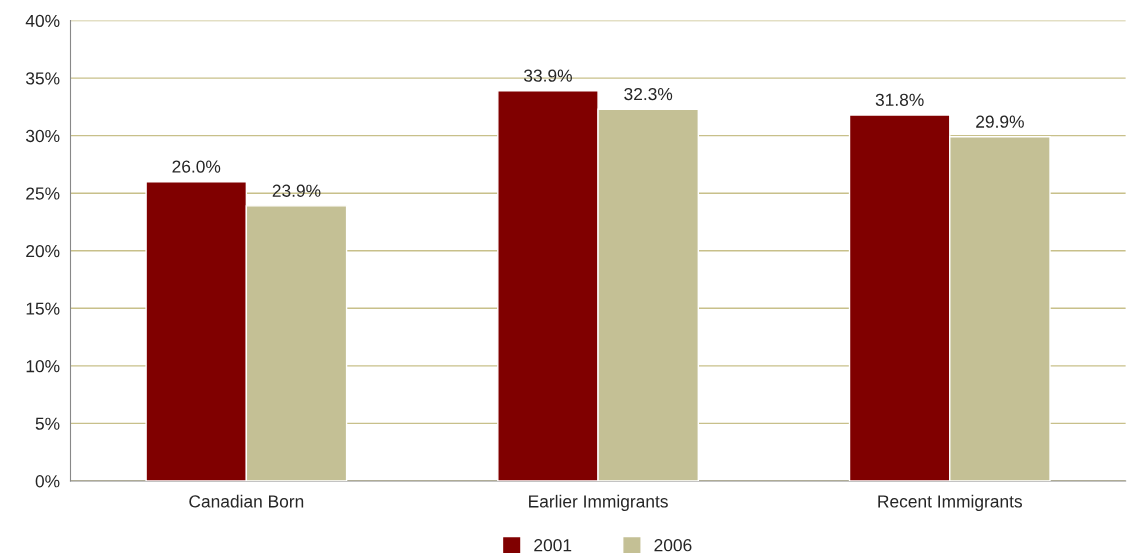 The width and height of the screenshot is (1137, 556). Describe the element at coordinates (553, 545) in the screenshot. I see `legend-label: 2001` at that location.